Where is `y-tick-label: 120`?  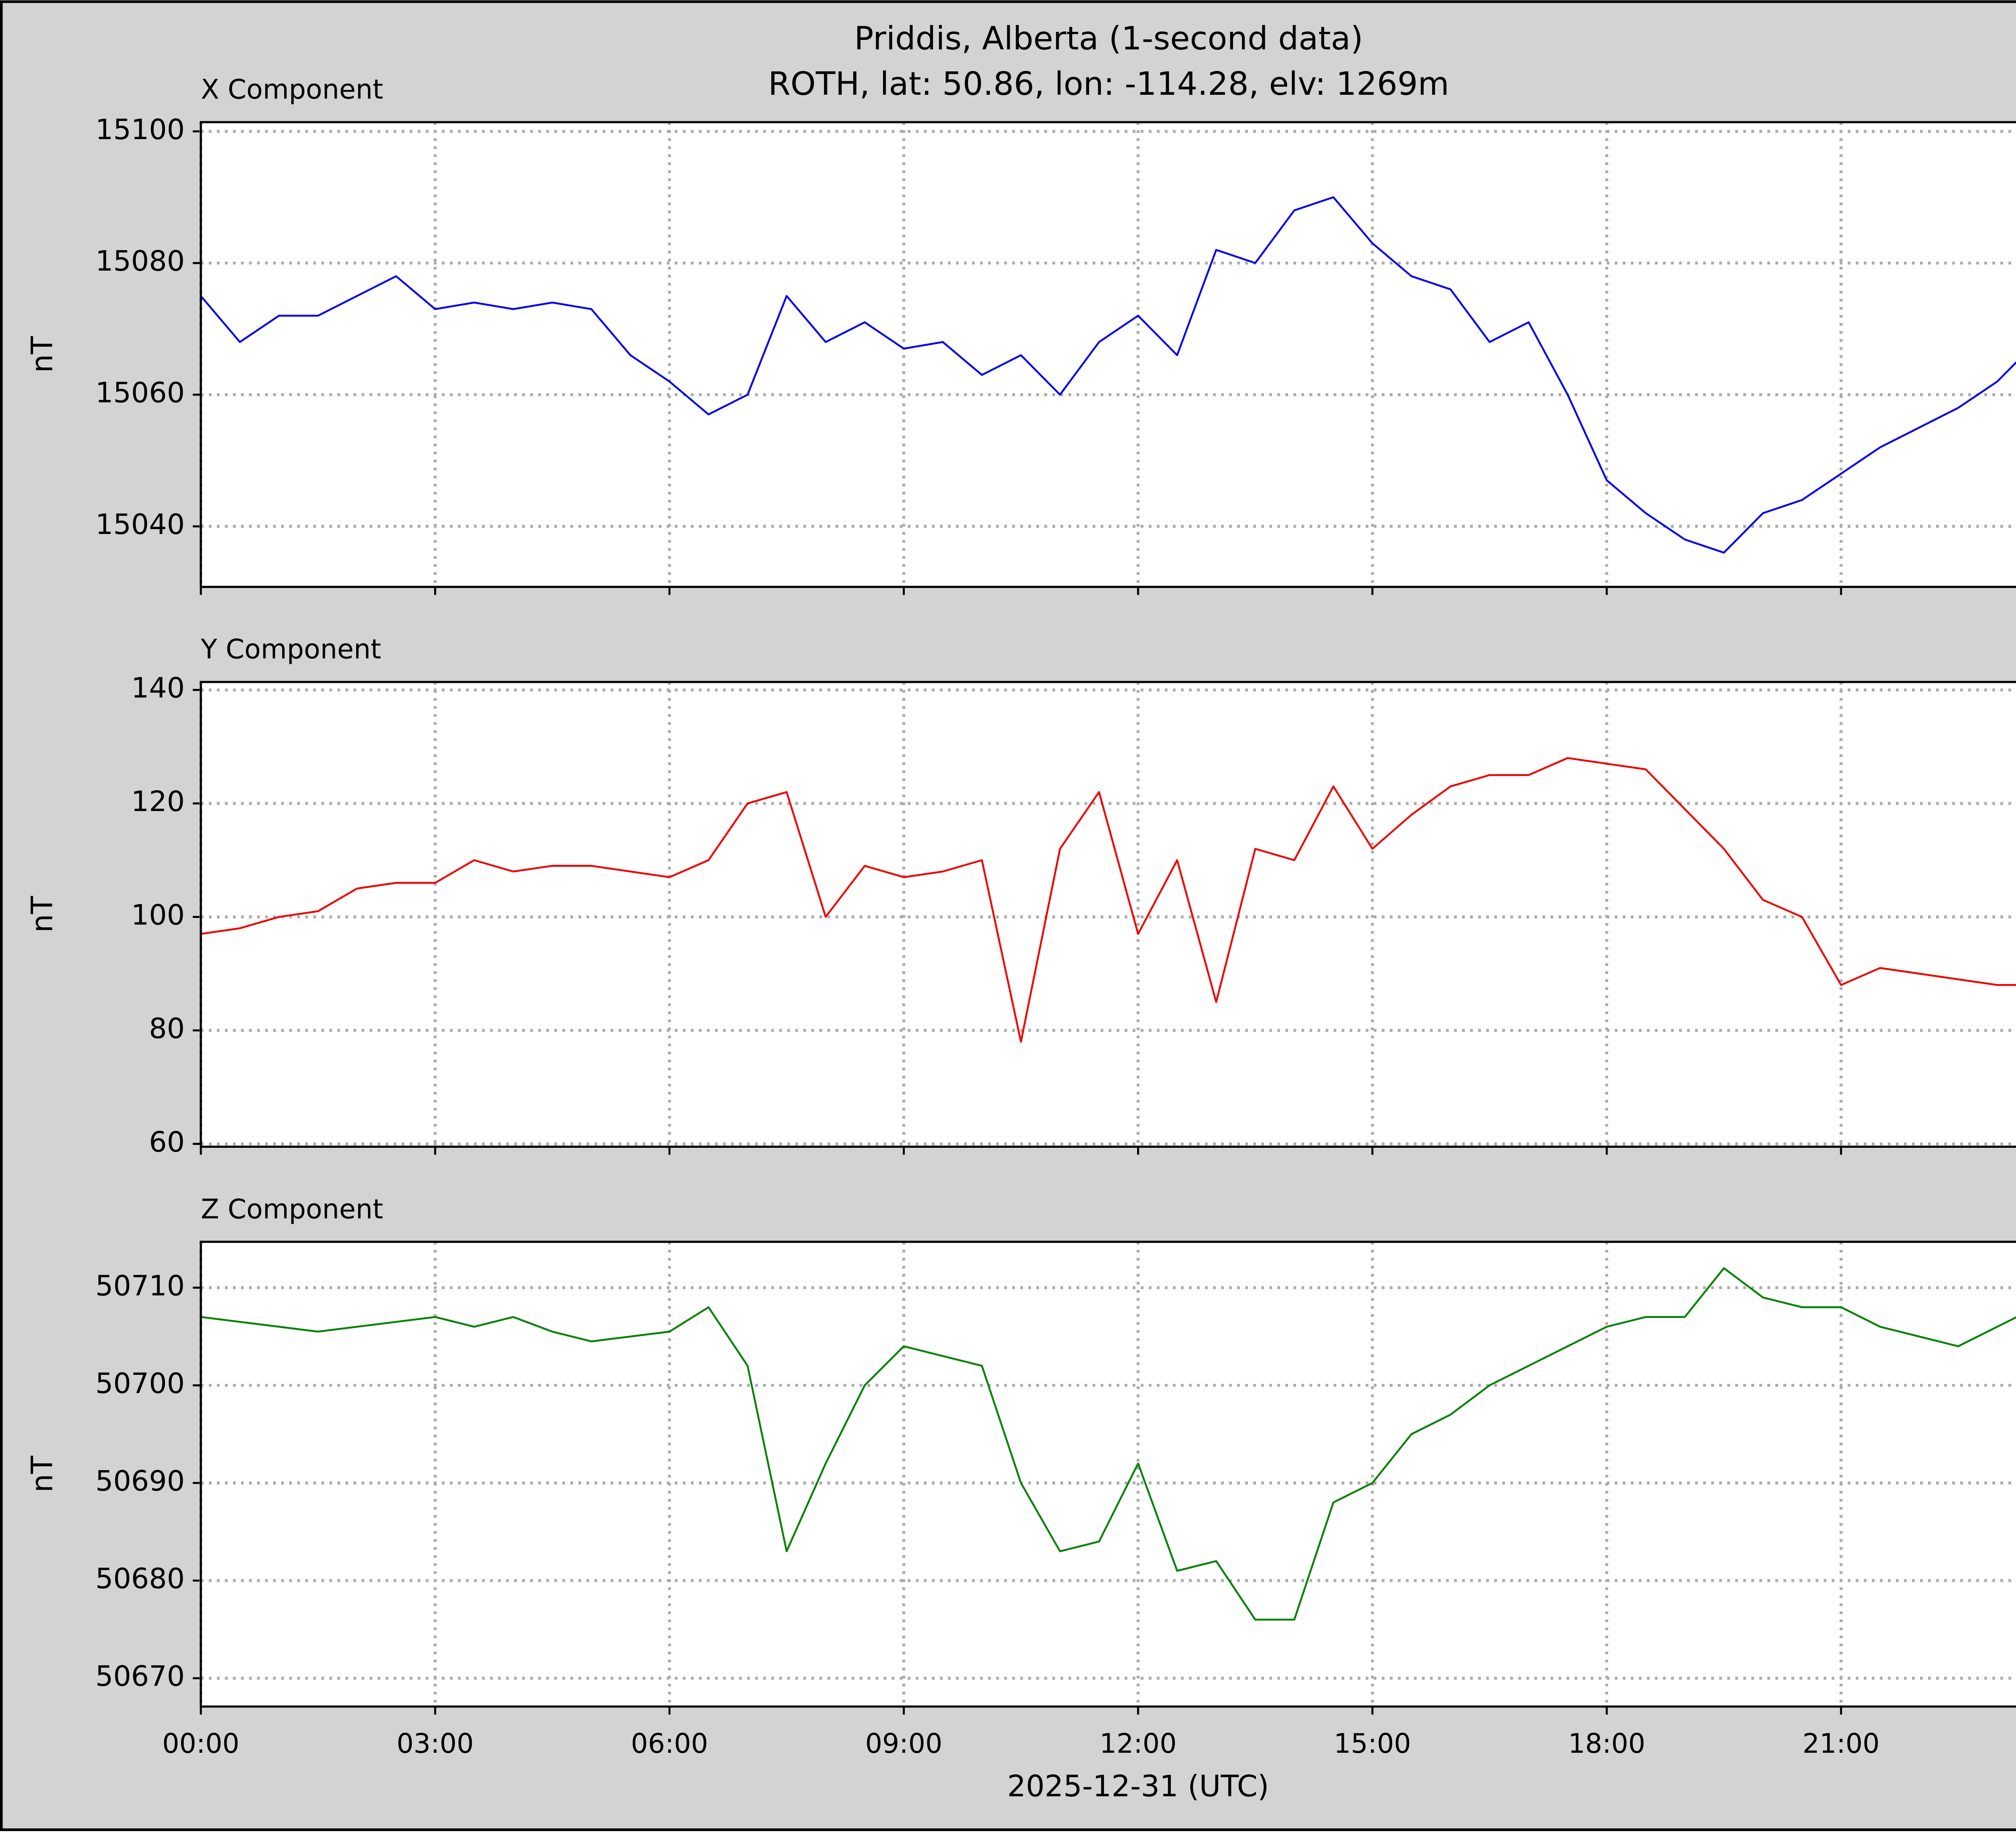 y-tick-label: 120 is located at coordinates (158, 801).